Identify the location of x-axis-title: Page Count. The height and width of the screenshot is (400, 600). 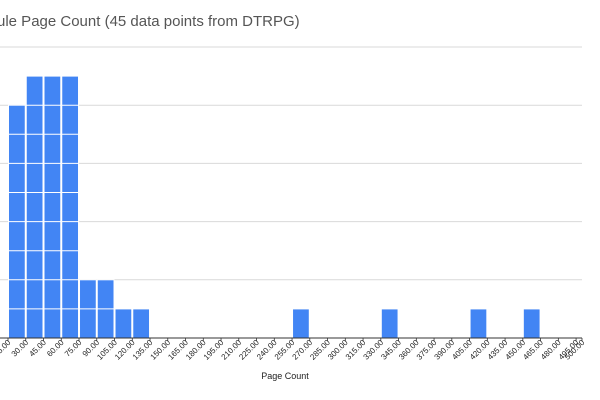
(285, 376).